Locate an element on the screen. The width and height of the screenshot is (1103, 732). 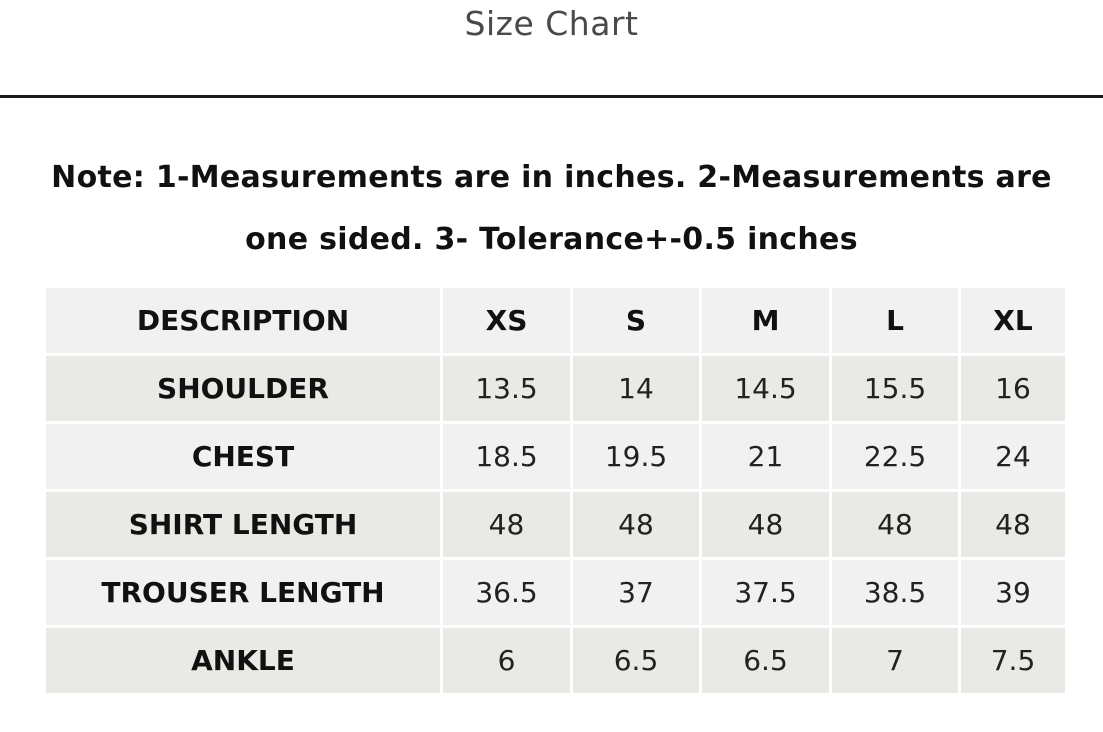
table-header-row: DESCRIPTION XS S M L XL is located at coordinates (555, 320).